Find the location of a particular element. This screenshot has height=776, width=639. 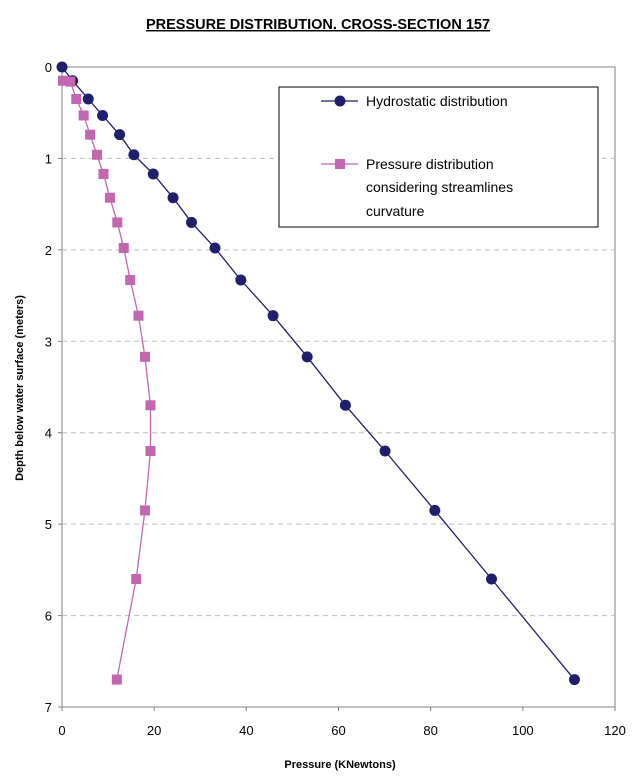

legend-curvature-label-line1: Pressure distribution is located at coordinates (430, 164).